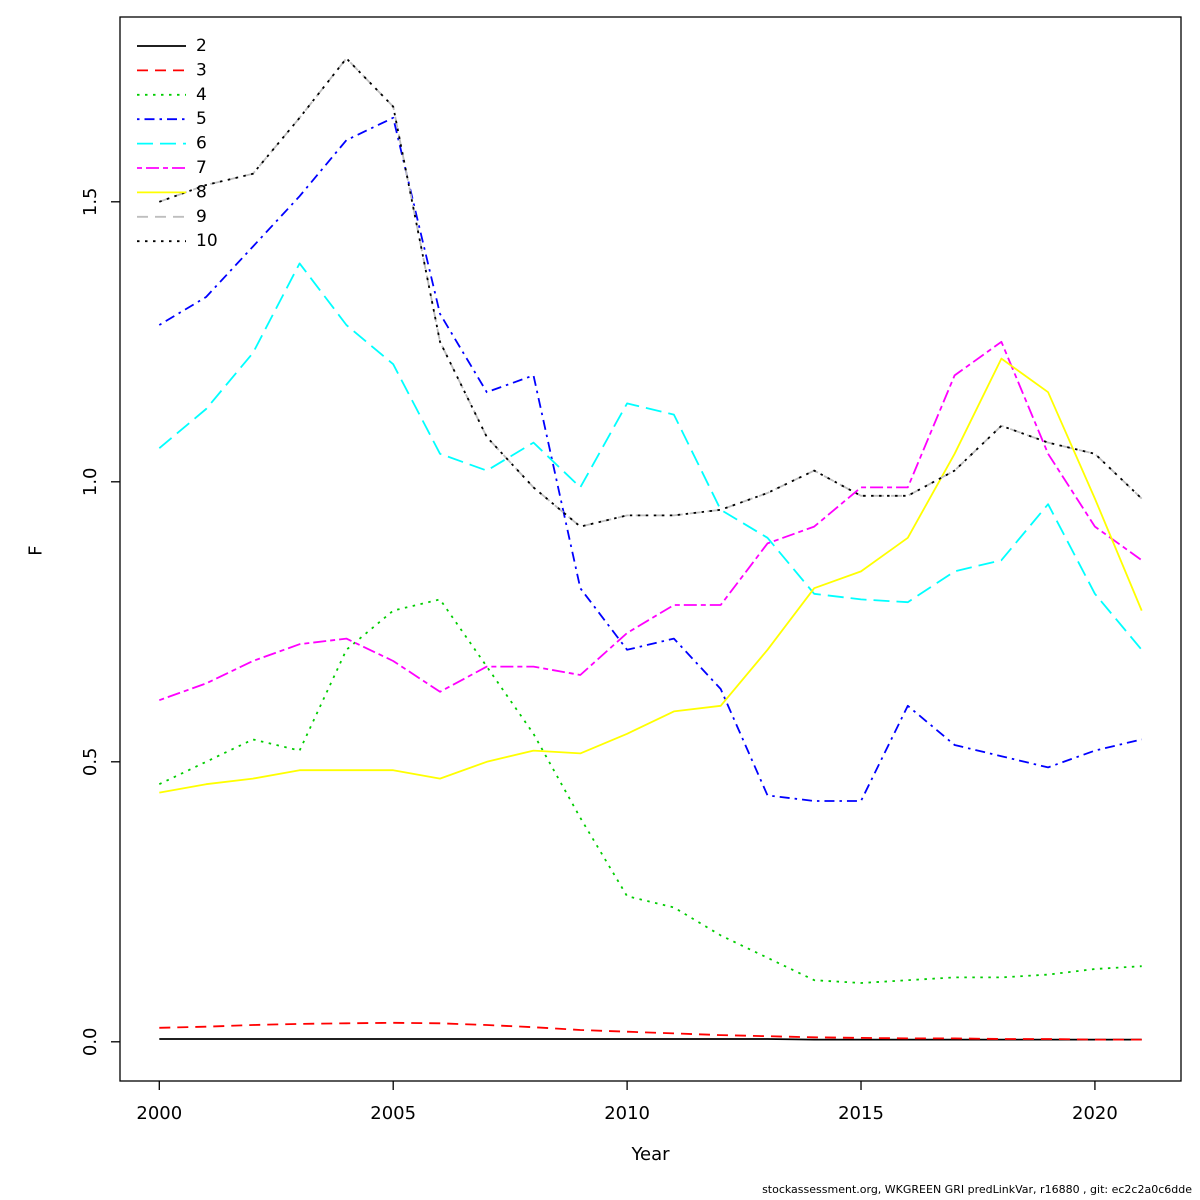  Describe the element at coordinates (36, 550) in the screenshot. I see `y-axis-label: F` at that location.